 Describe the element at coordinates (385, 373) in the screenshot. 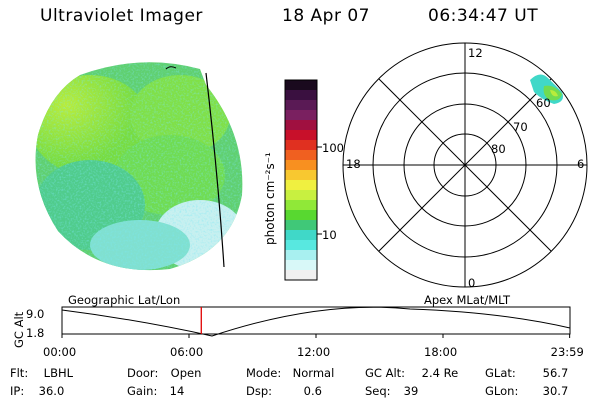

I see `info-gcalt-key: GC Alt:` at that location.